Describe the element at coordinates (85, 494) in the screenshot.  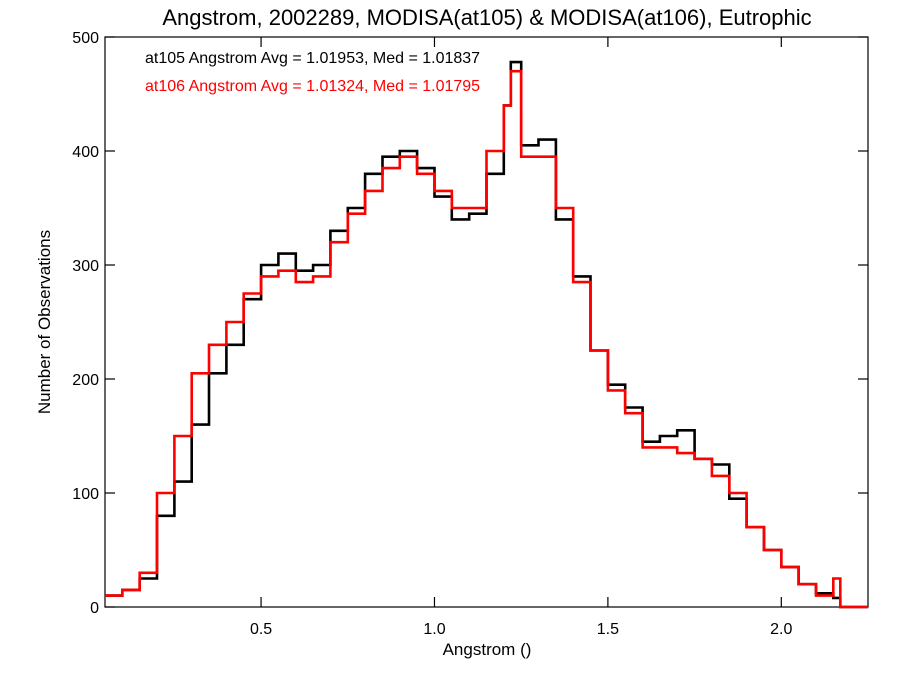
I see `y-tick-label: 100` at that location.